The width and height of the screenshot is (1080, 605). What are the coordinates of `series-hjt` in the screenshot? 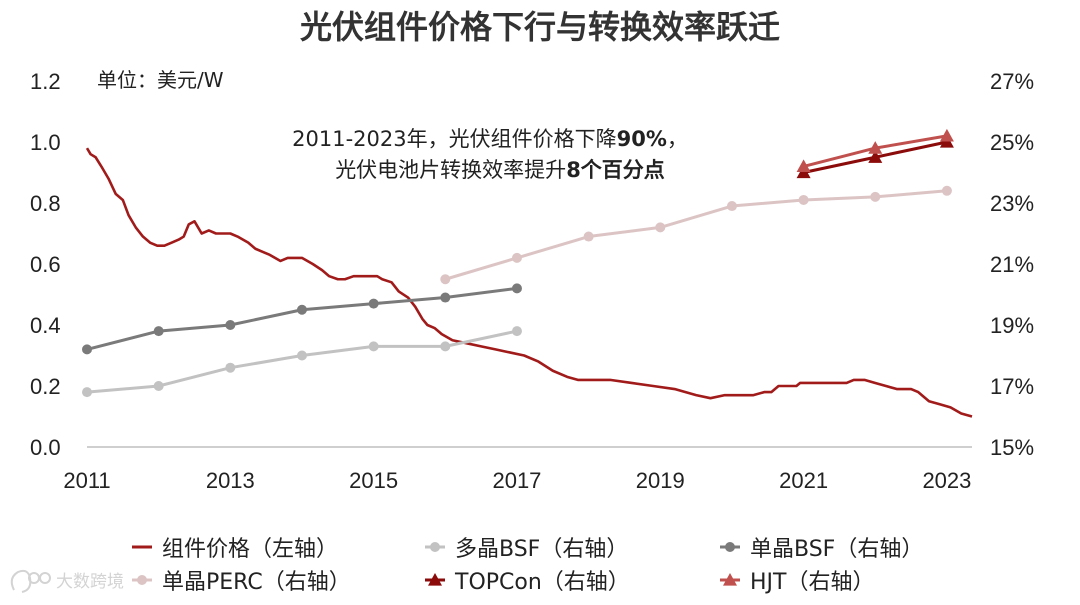 It's located at (875, 150).